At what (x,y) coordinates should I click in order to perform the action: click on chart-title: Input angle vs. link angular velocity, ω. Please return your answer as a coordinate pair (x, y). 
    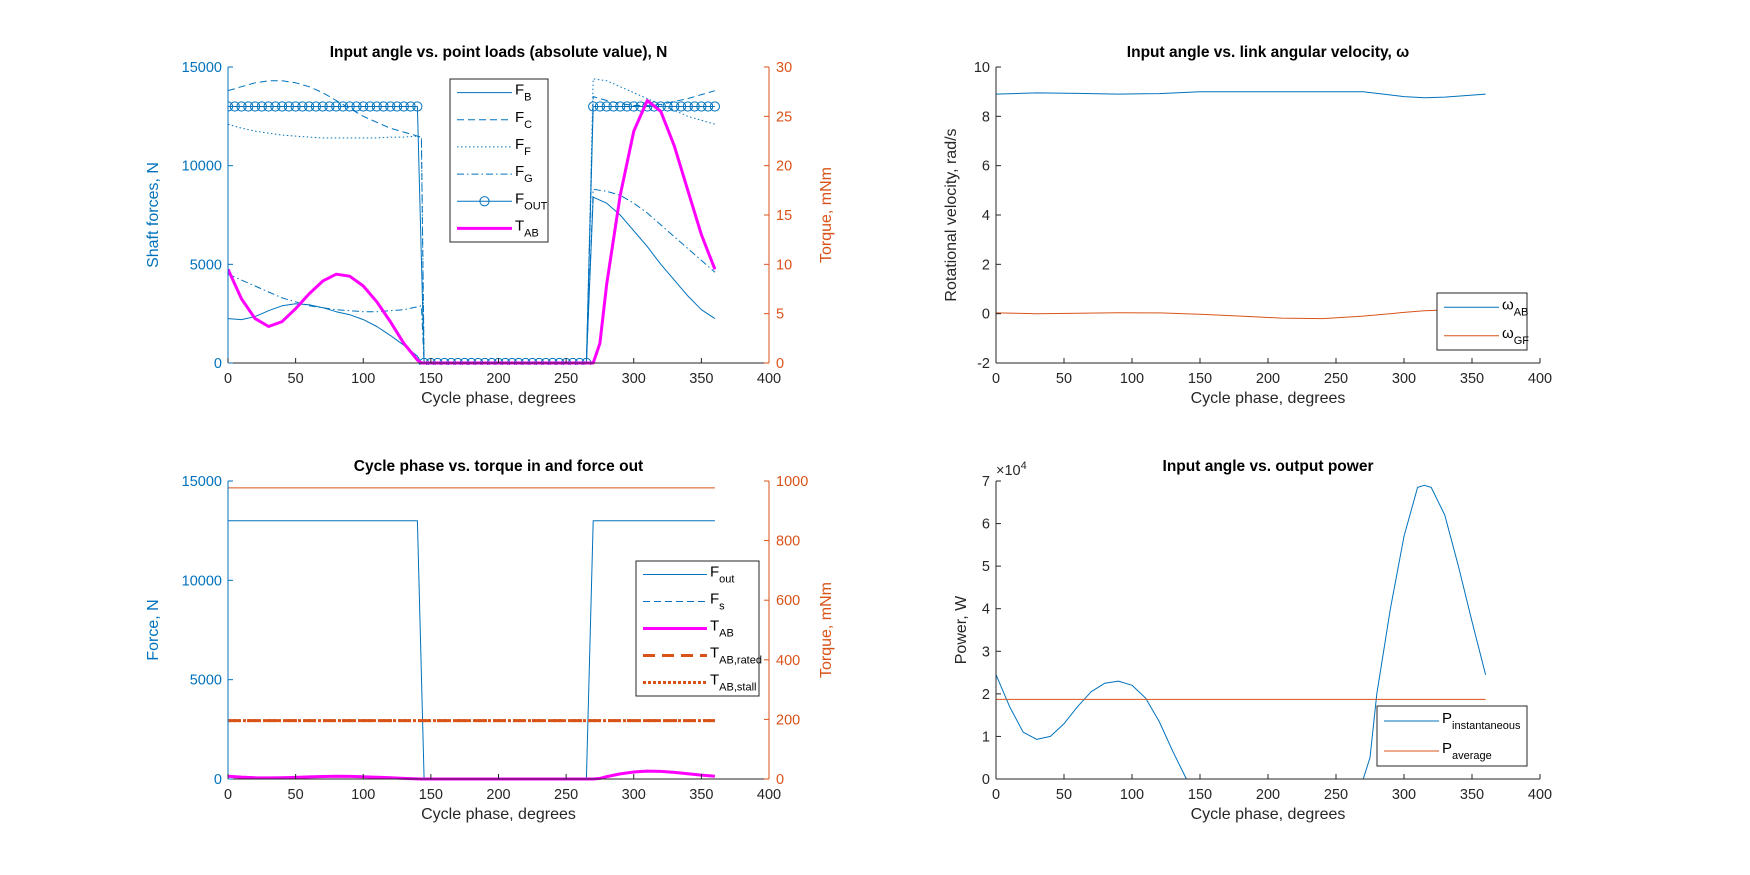
    Looking at the image, I should click on (1268, 52).